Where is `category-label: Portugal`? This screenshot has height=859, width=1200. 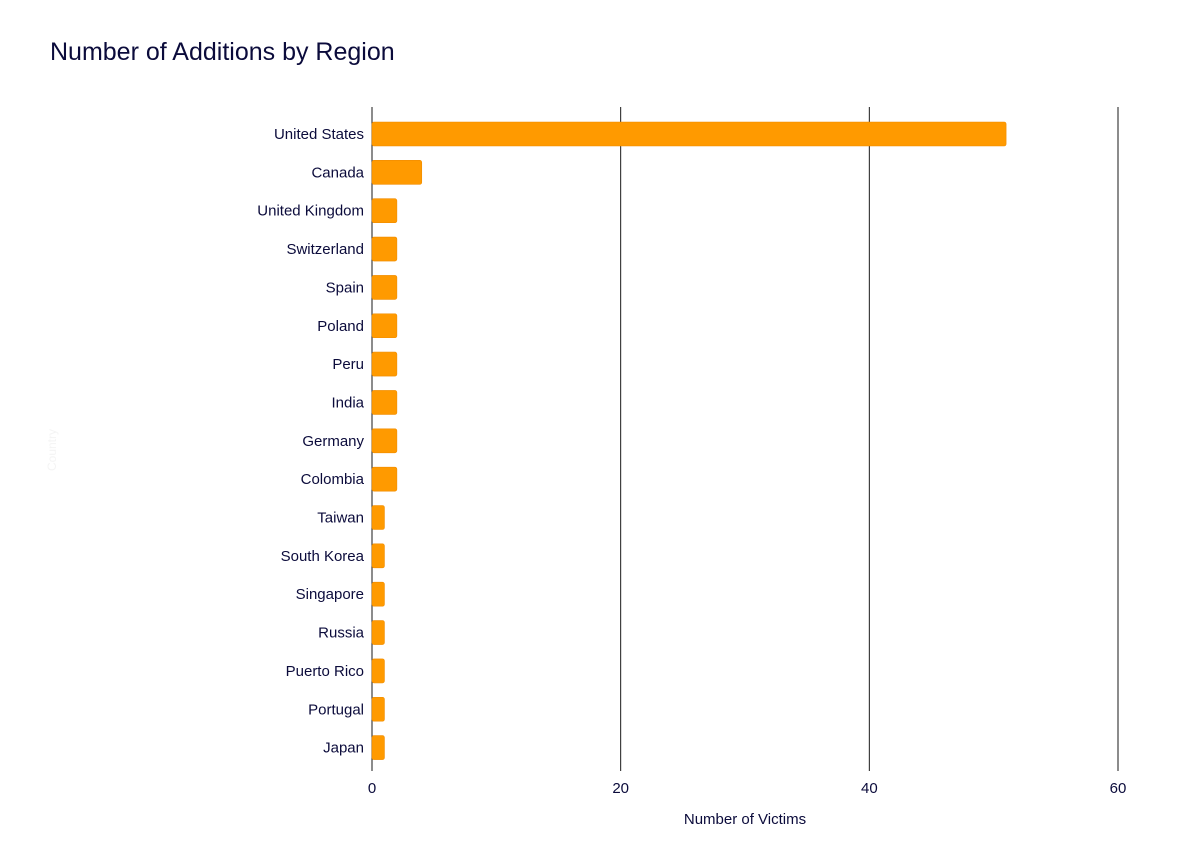
category-label: Portugal is located at coordinates (336, 709).